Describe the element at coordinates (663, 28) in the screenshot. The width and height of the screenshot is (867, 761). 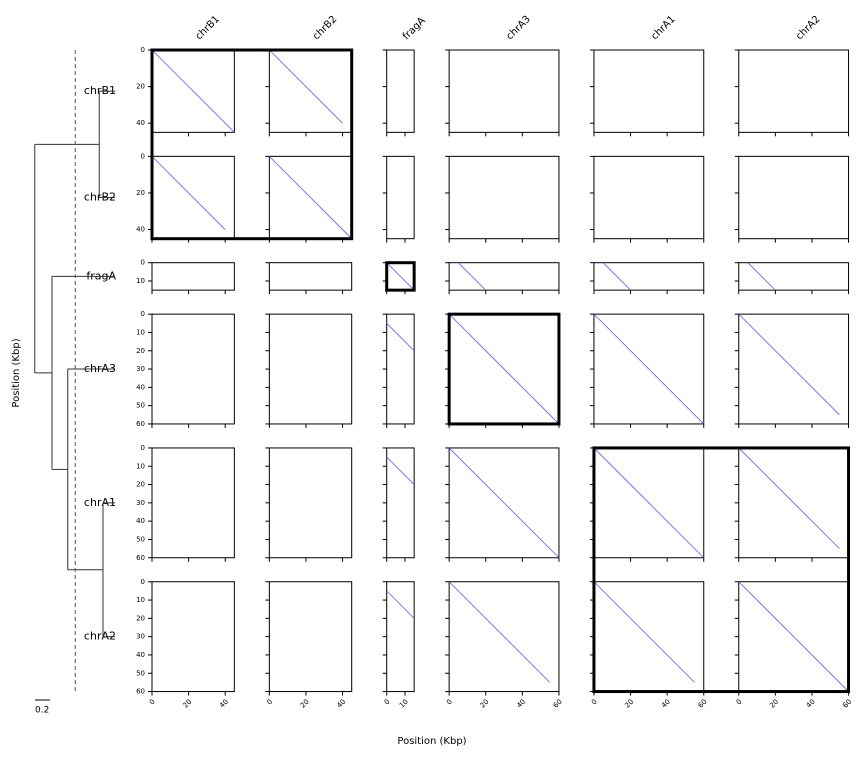
I see `column-label: chrA1` at that location.